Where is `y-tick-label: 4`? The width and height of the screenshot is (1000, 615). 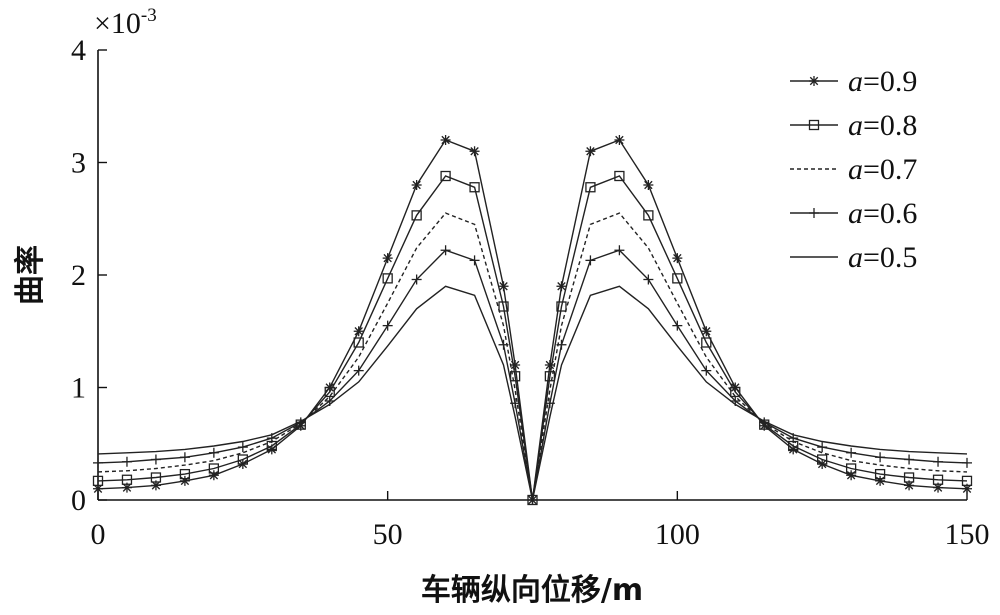 y-tick-label: 4 is located at coordinates (78, 50).